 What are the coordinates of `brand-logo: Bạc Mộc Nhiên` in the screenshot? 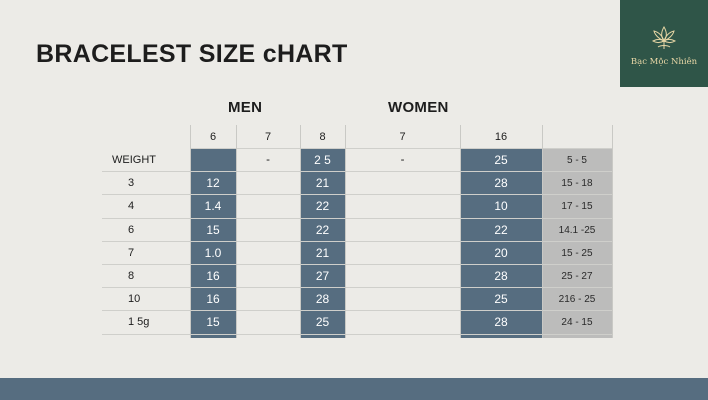 It's located at (664, 43).